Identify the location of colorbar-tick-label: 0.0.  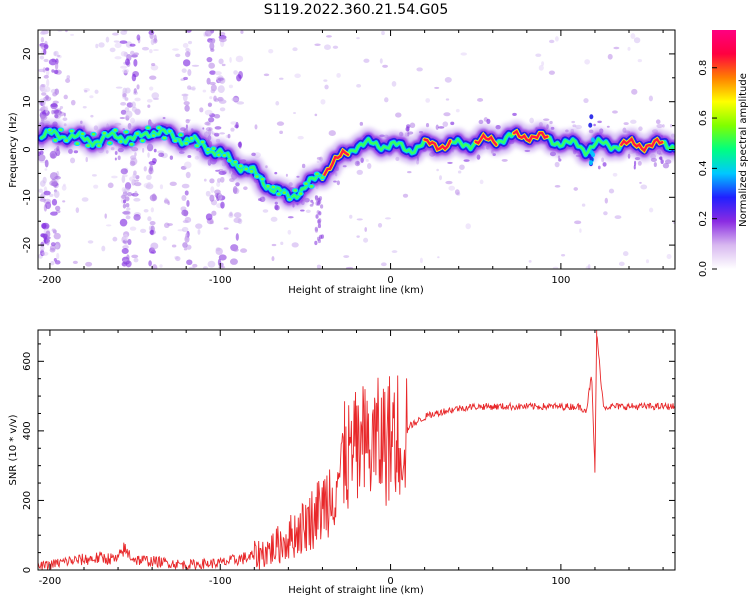
(703, 269).